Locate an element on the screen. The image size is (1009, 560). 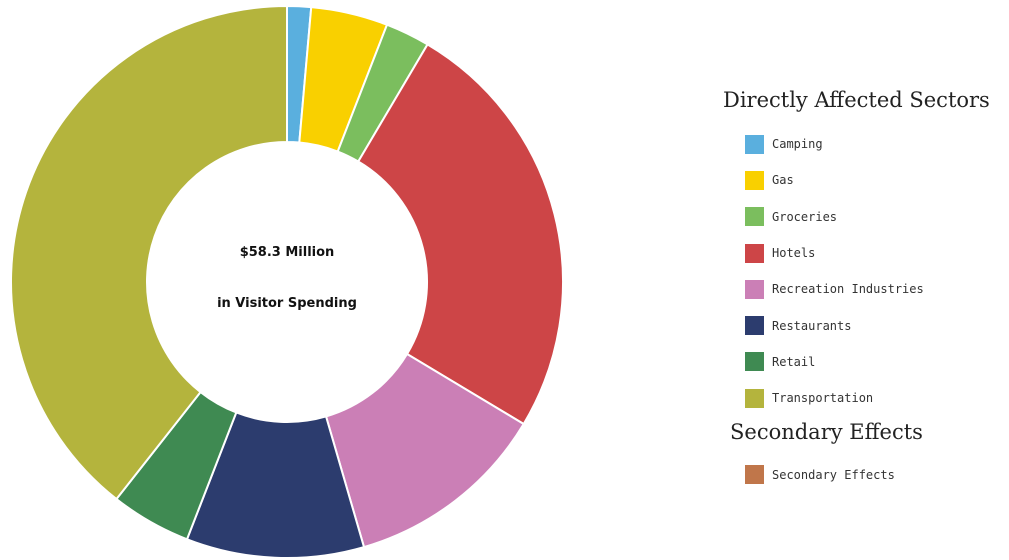
legend-swatch-recreation-industries is located at coordinates (754, 289).